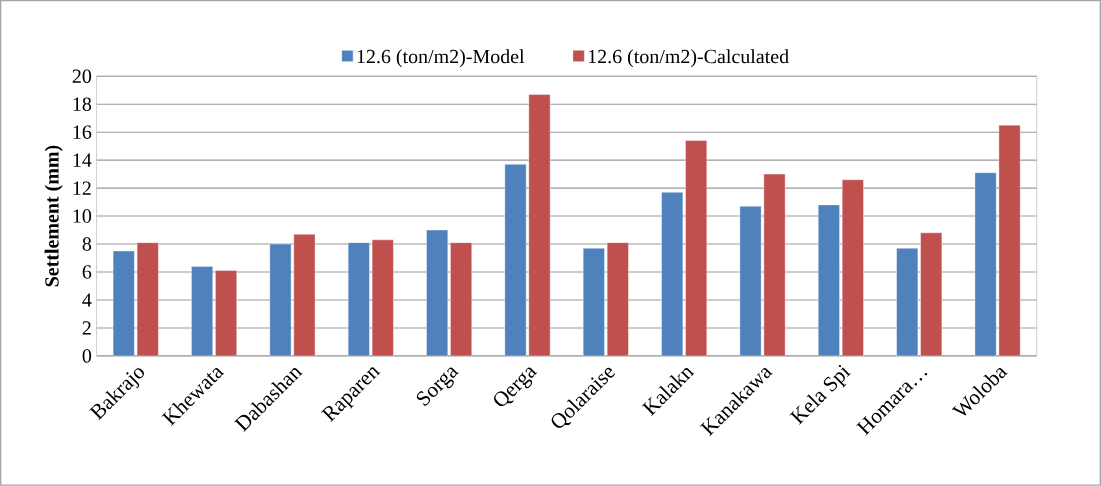 The height and width of the screenshot is (486, 1101). I want to click on y-tick-label: 8, so click(87, 244).